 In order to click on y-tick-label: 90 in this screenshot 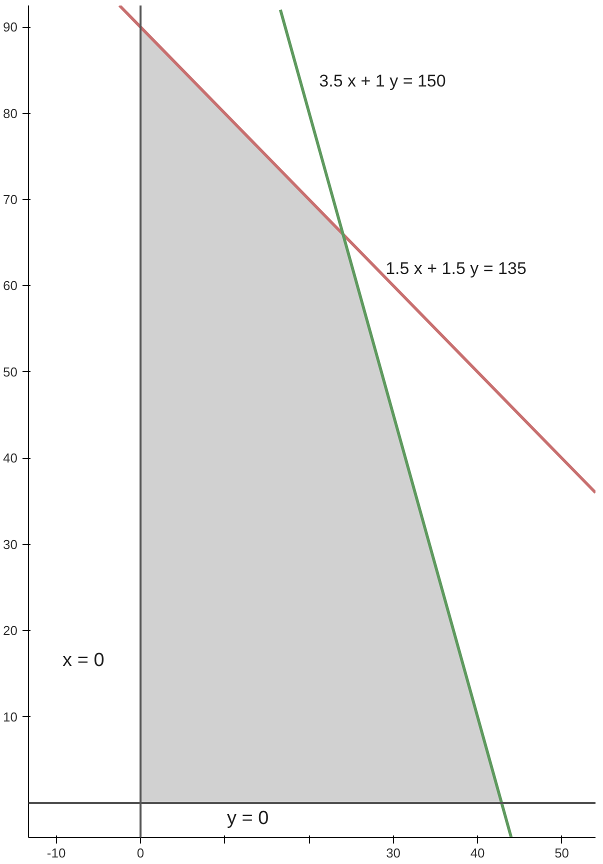, I will do `click(10, 27)`.